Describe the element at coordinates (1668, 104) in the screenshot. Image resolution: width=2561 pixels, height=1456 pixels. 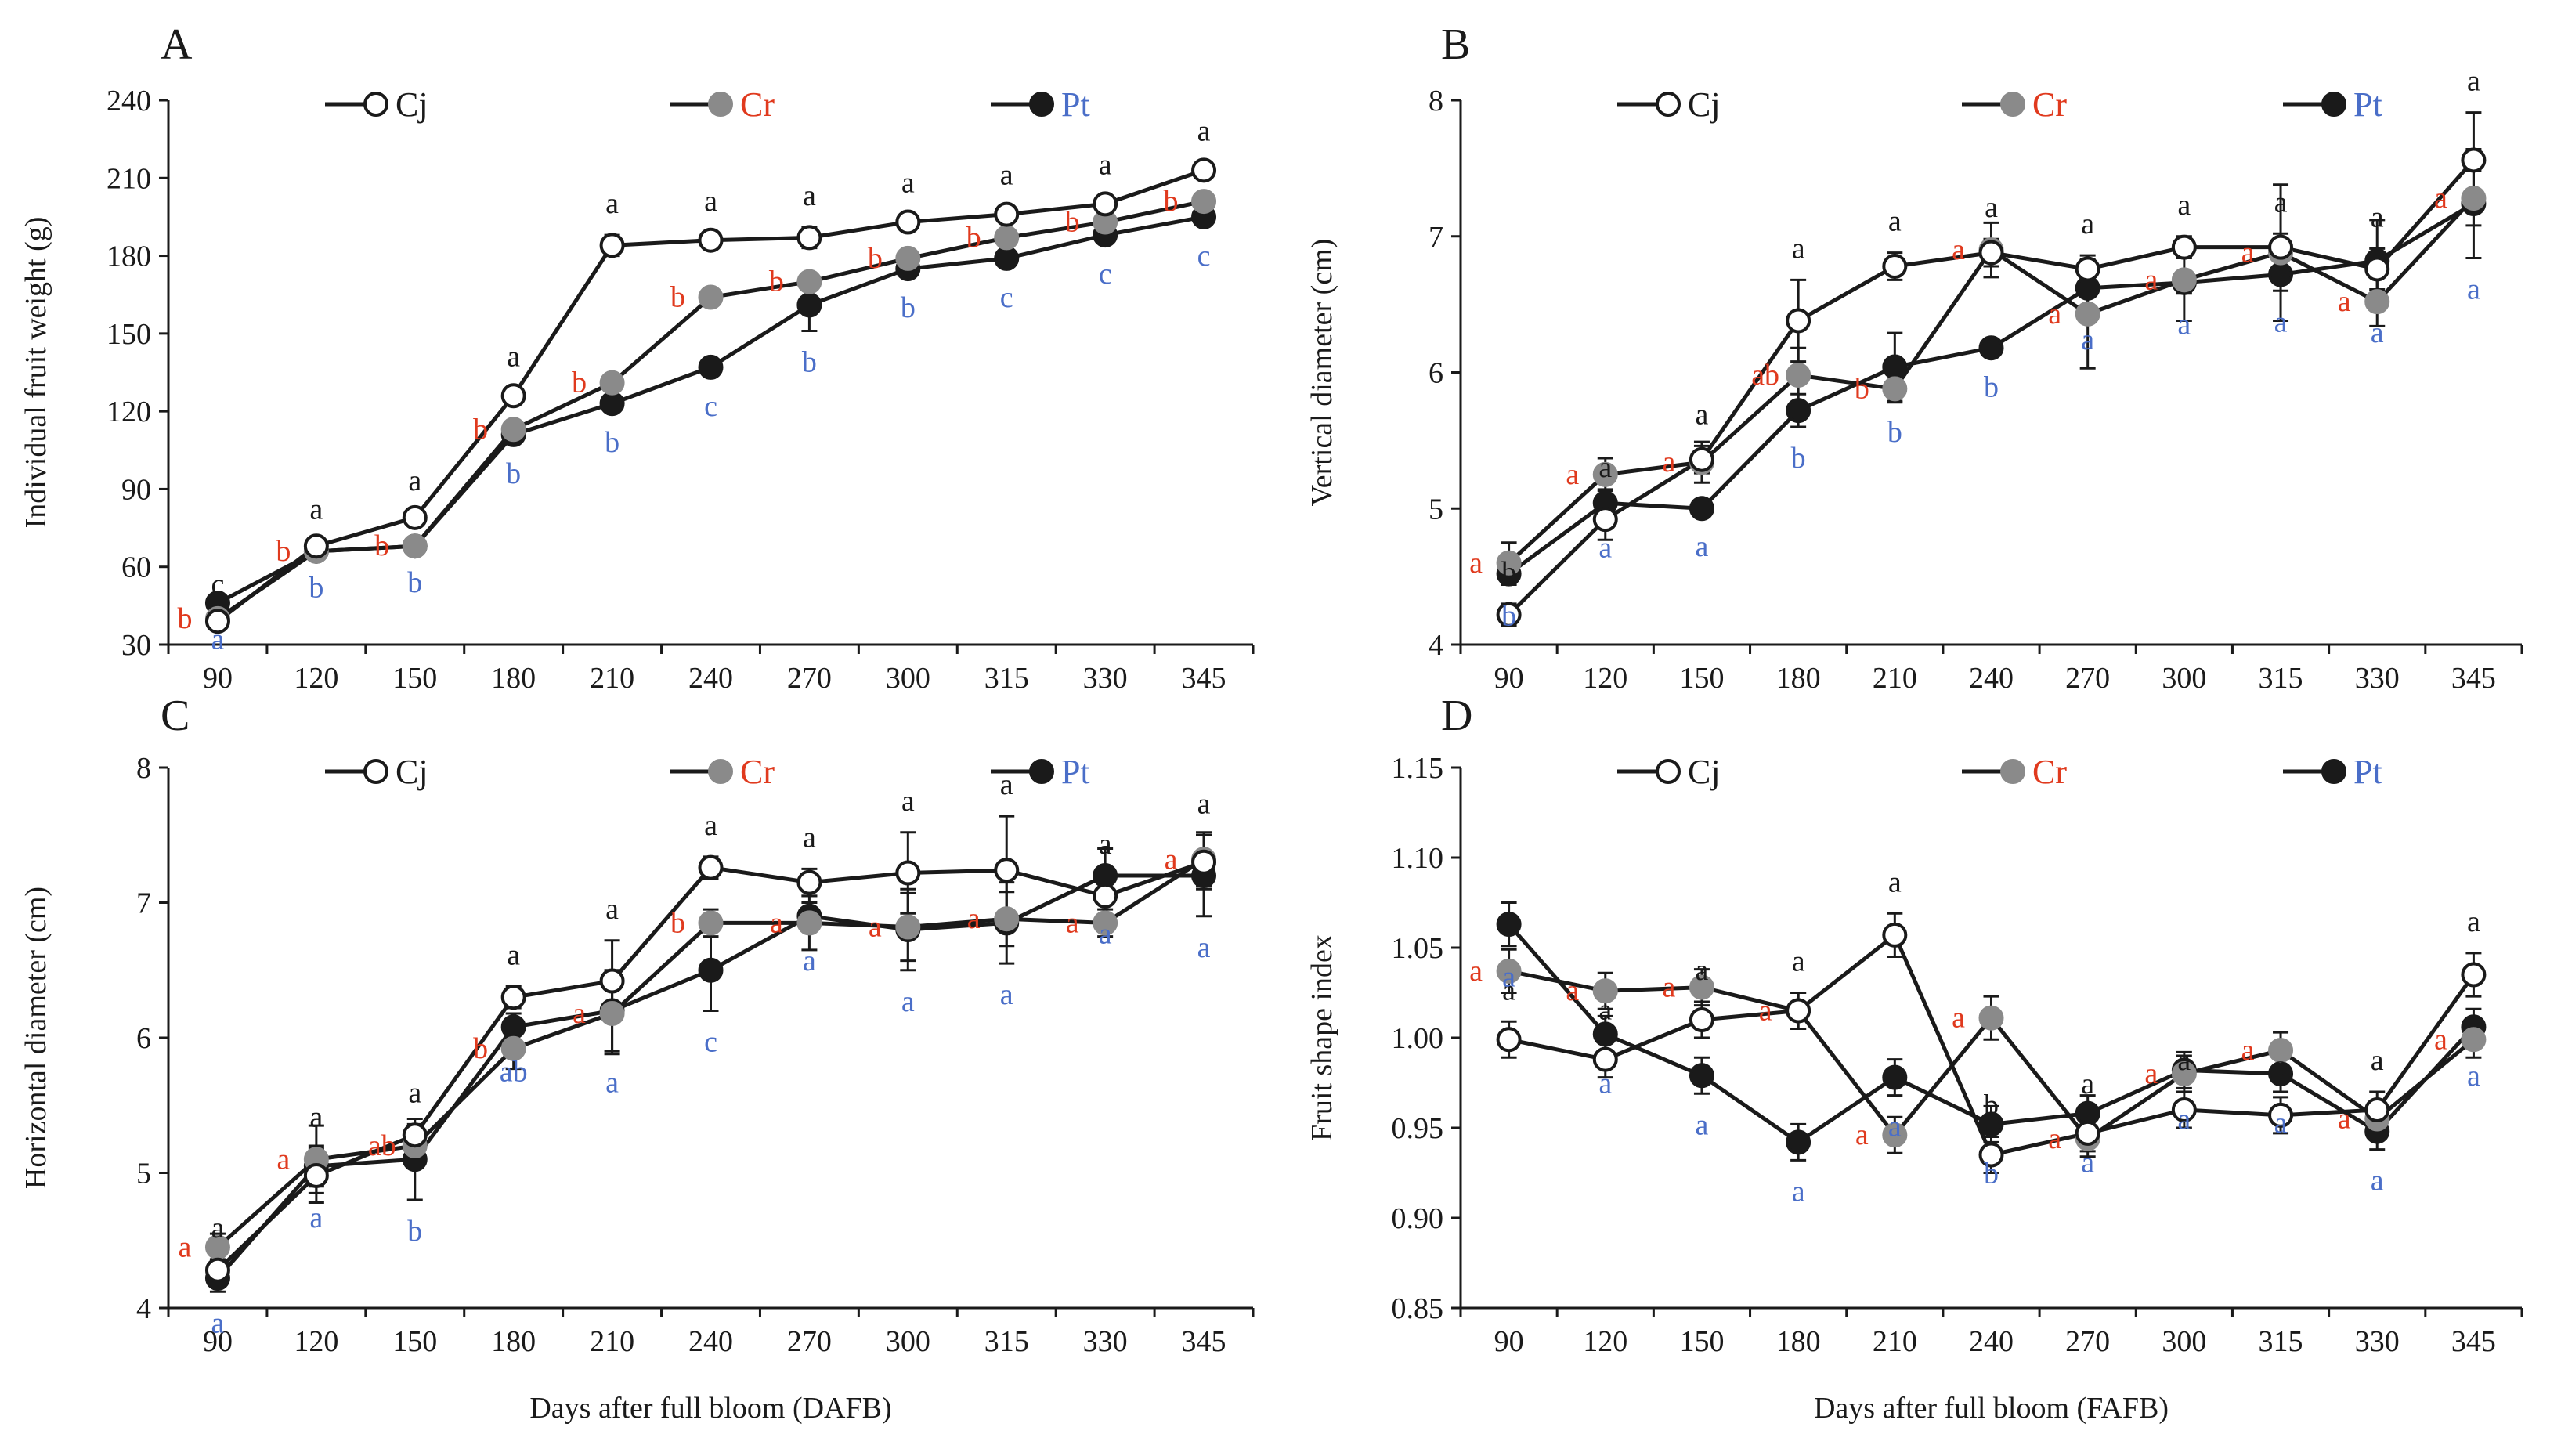
I see `legend-marker-Cj` at that location.